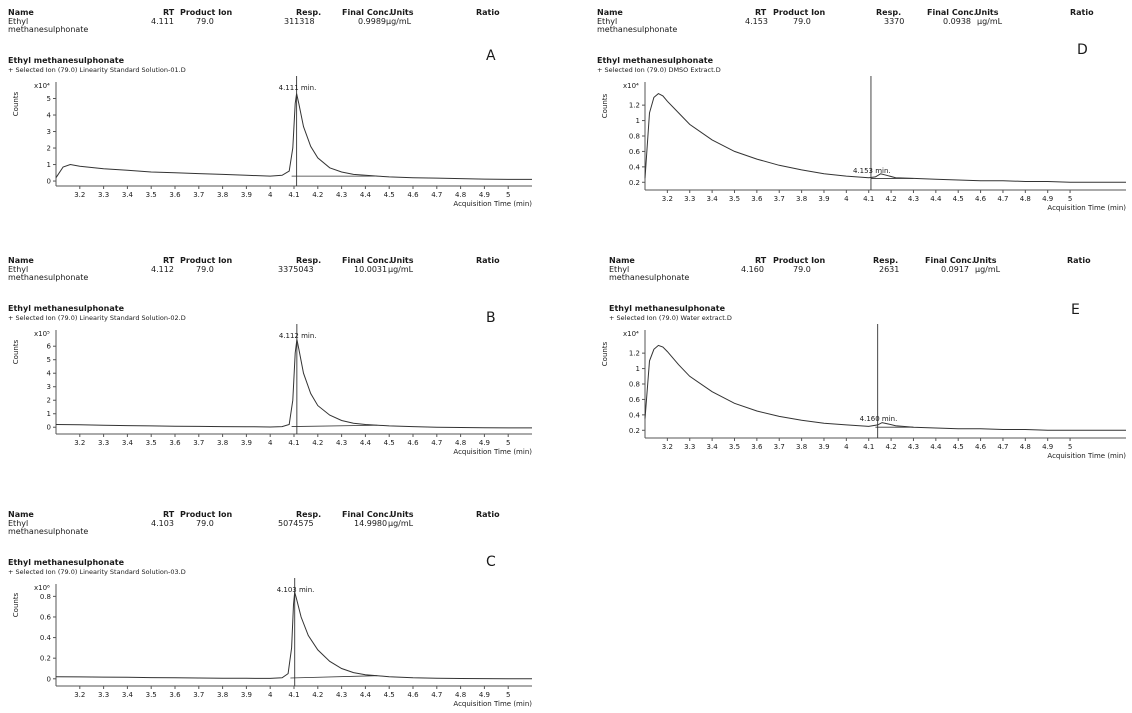 The width and height of the screenshot is (1132, 713). Describe the element at coordinates (162, 523) in the screenshot. I see `rt-value: 4.103` at that location.